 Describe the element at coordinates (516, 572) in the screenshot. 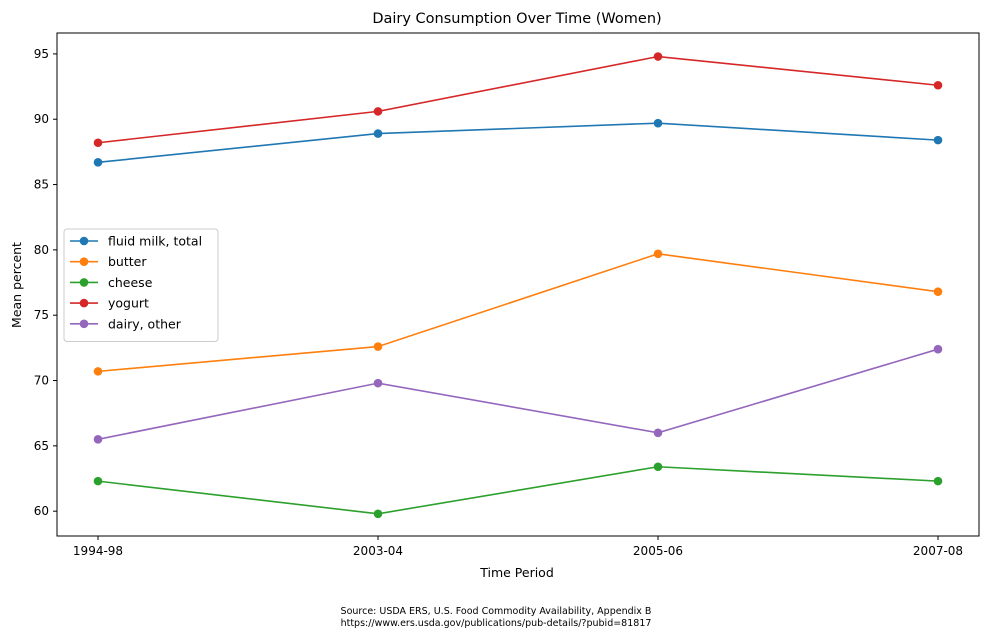

I see `x-axis-label: Time Period` at that location.